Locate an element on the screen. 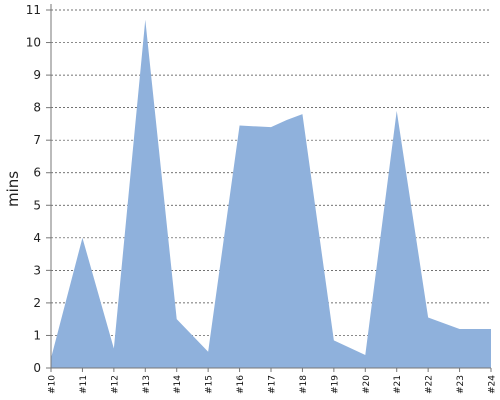 The width and height of the screenshot is (500, 400). x-tick-label: #21 is located at coordinates (398, 384).